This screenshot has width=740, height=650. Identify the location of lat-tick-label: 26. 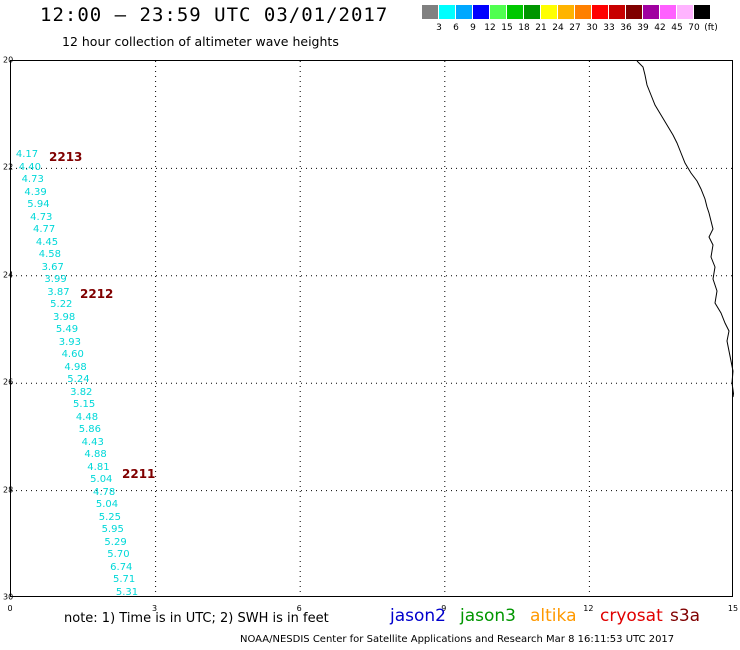
(8, 382).